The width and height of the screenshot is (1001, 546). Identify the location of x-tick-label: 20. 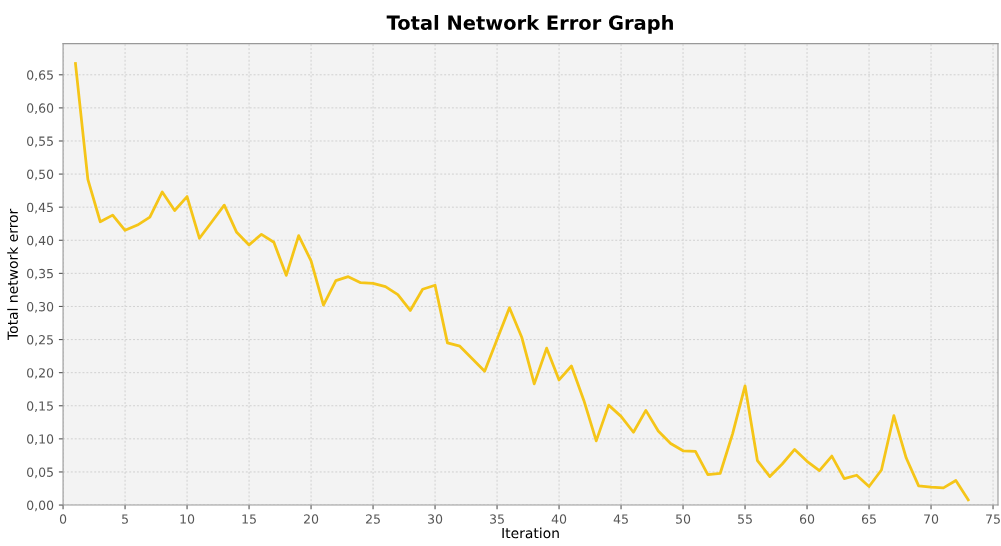
(311, 519).